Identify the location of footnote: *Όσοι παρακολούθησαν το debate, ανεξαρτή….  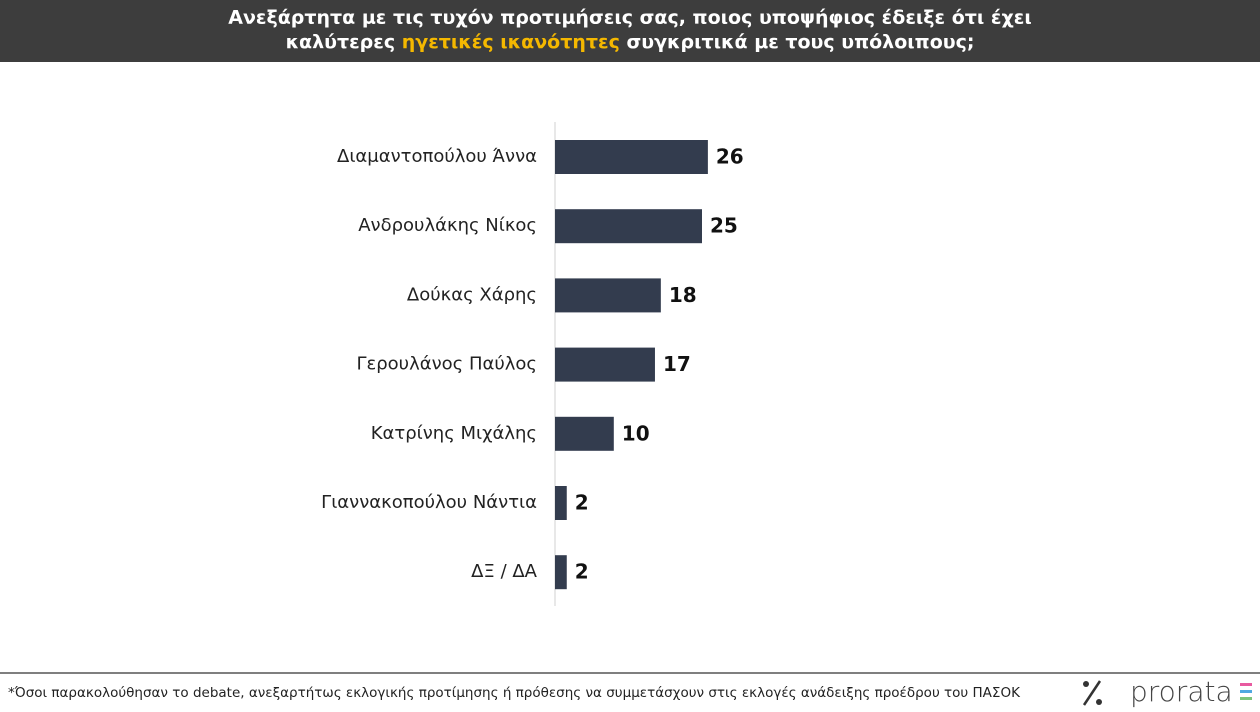
(514, 693).